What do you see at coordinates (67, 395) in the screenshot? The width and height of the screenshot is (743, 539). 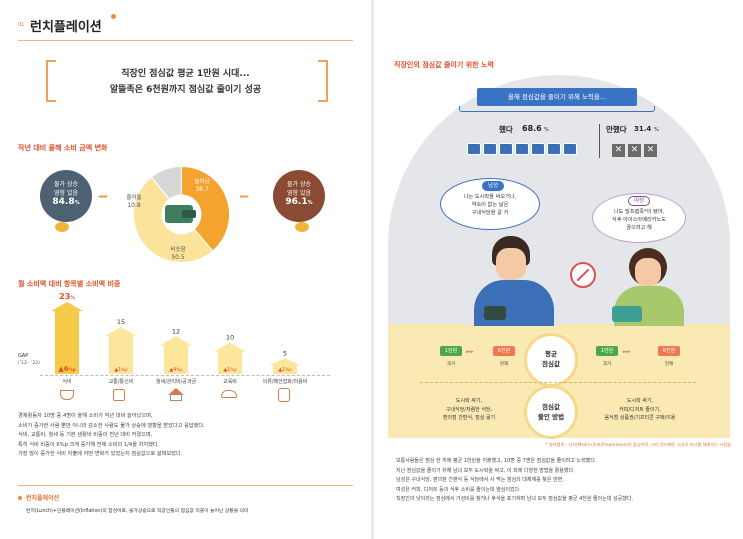 I see `food-icon` at bounding box center [67, 395].